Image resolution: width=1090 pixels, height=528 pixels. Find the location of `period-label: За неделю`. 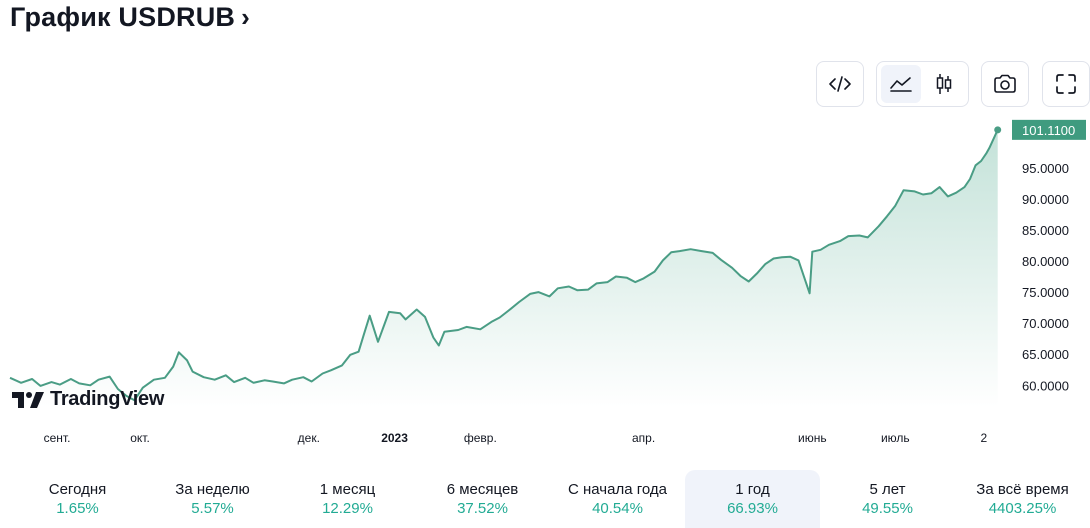

period-label: За неделю is located at coordinates (212, 489).